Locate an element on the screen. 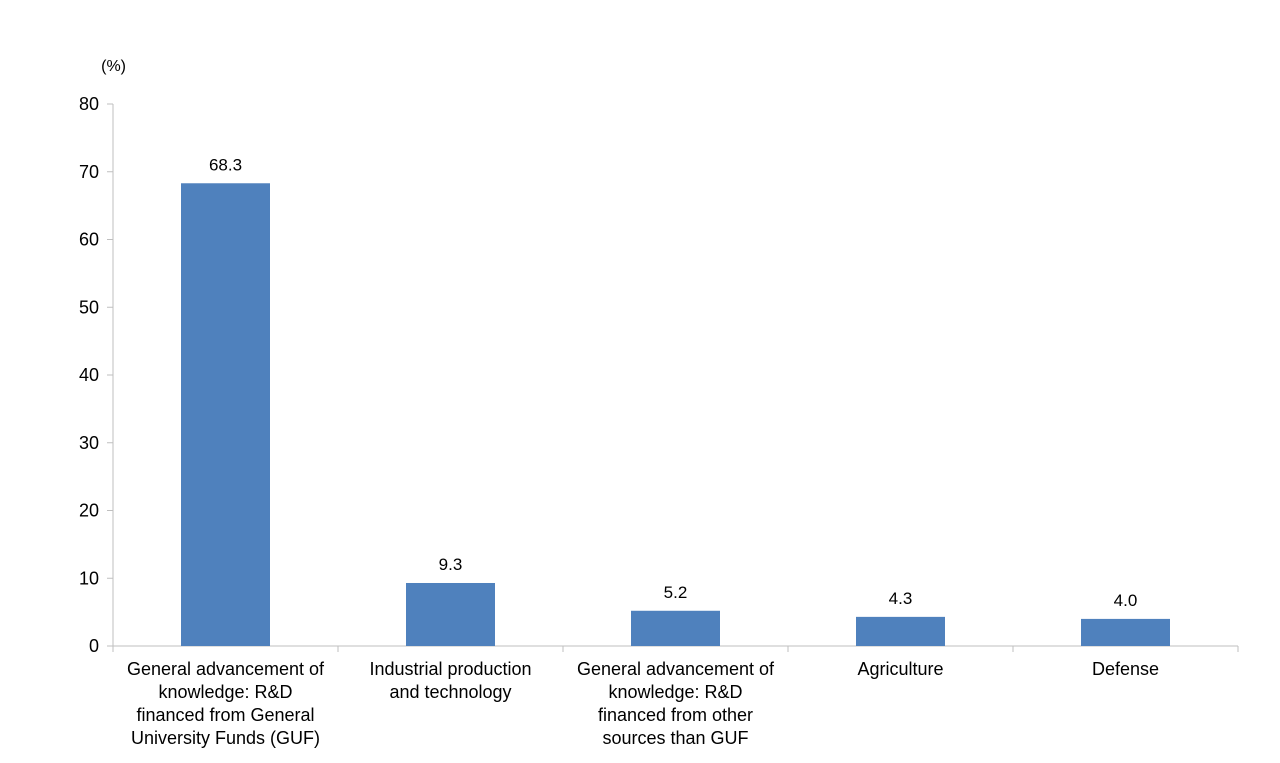 The width and height of the screenshot is (1280, 763). y-tick-label: 40 is located at coordinates (89, 375).